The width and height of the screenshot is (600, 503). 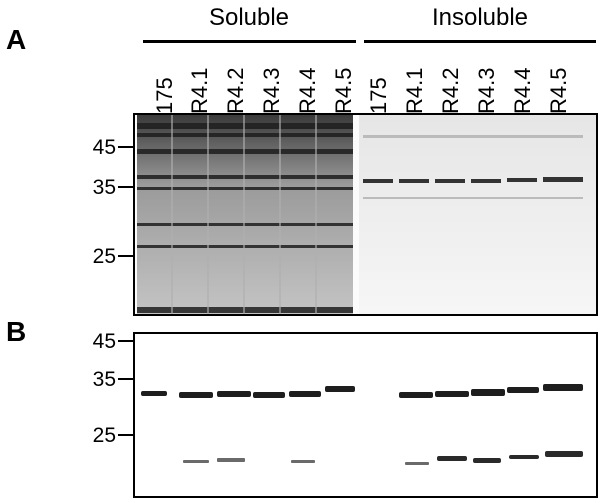 What do you see at coordinates (104, 435) in the screenshot?
I see `marker-b-25: 25` at bounding box center [104, 435].